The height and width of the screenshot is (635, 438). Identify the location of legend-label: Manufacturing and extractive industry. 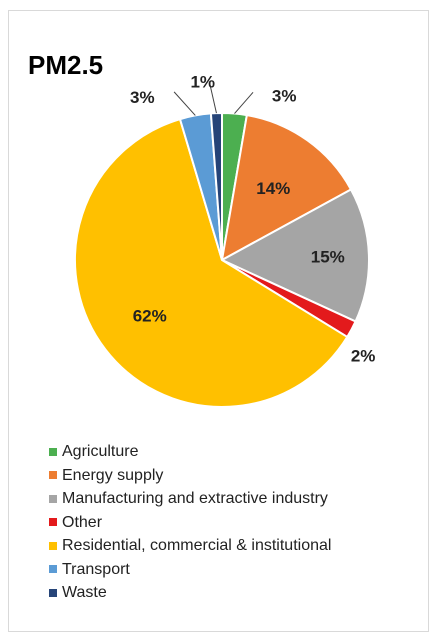
(195, 498).